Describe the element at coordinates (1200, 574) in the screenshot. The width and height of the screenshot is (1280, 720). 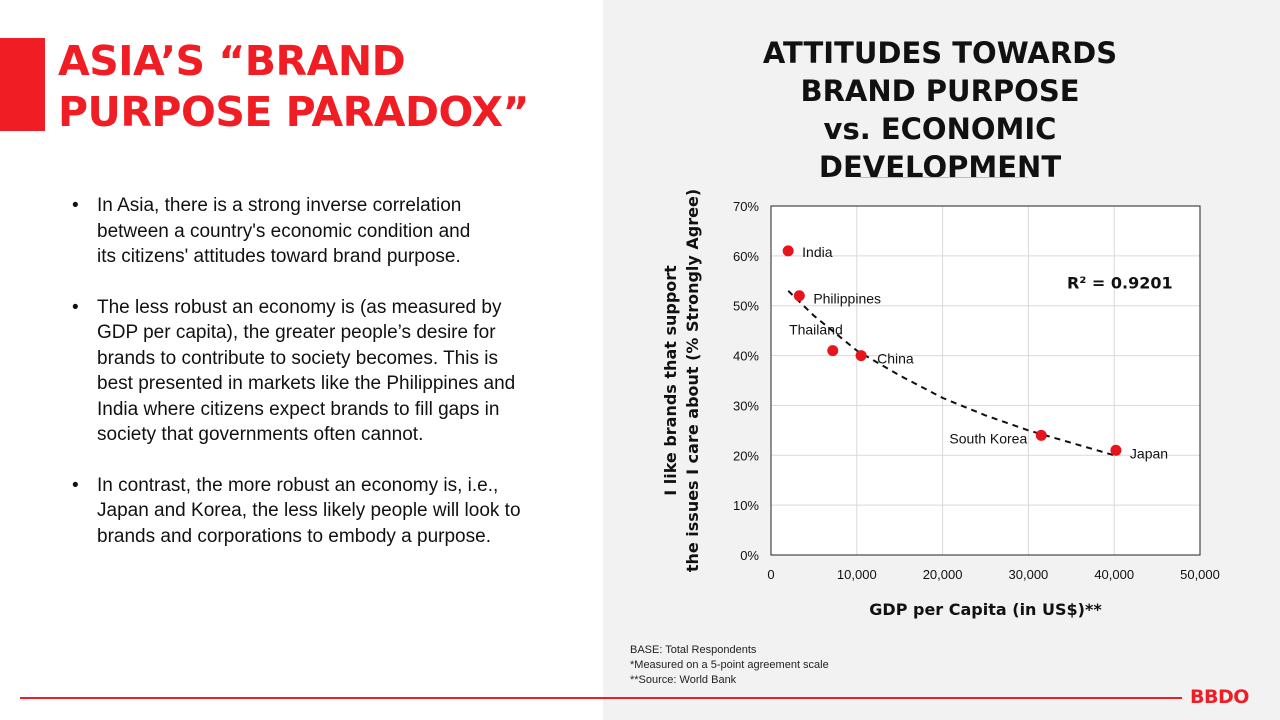
I see `x-tick-label: 50,000` at that location.